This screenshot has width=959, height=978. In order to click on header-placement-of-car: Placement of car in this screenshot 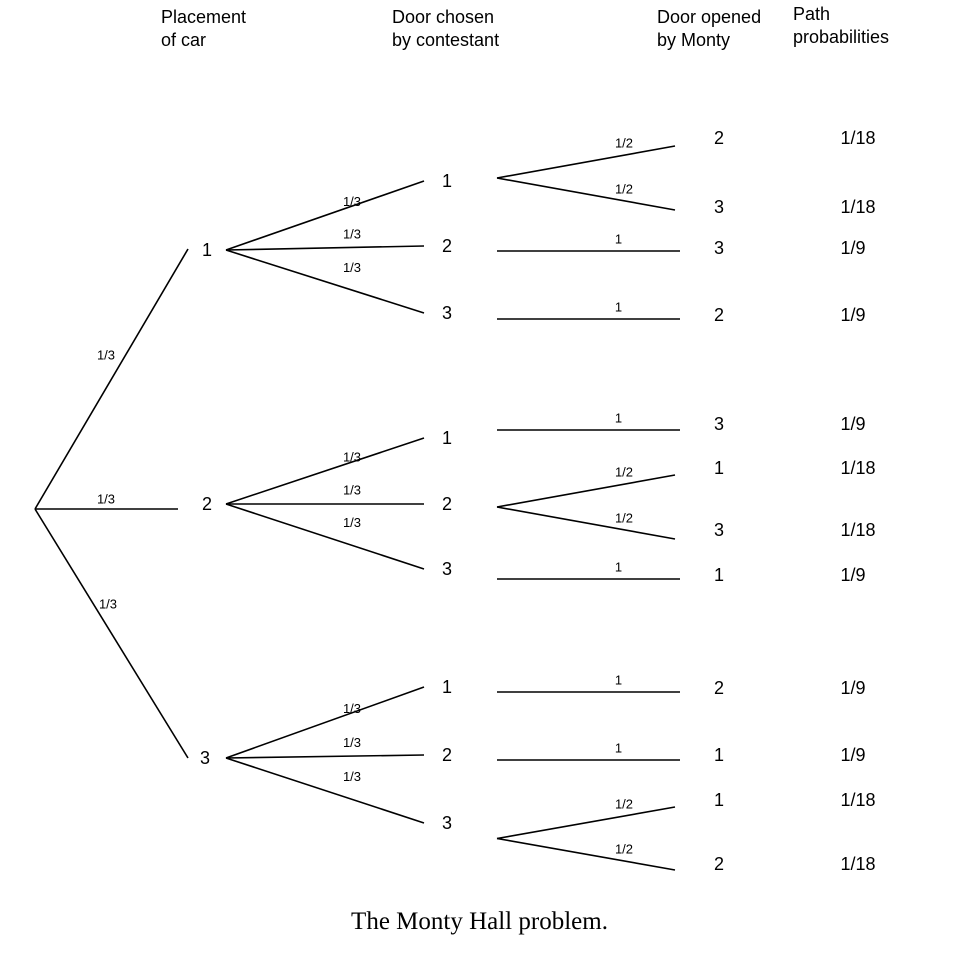, I will do `click(203, 29)`.